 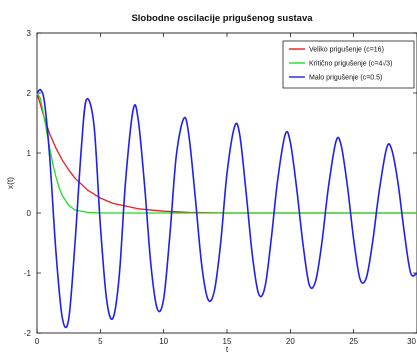 What do you see at coordinates (29, 153) in the screenshot?
I see `y-tick-label: 1` at bounding box center [29, 153].